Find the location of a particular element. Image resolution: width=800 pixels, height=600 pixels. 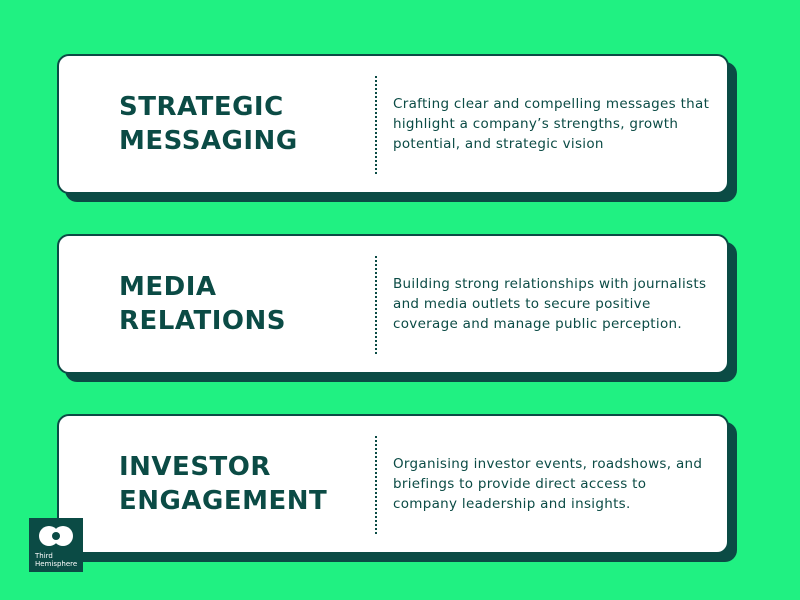

card-title-line1: INVESTOR is located at coordinates (195, 467).